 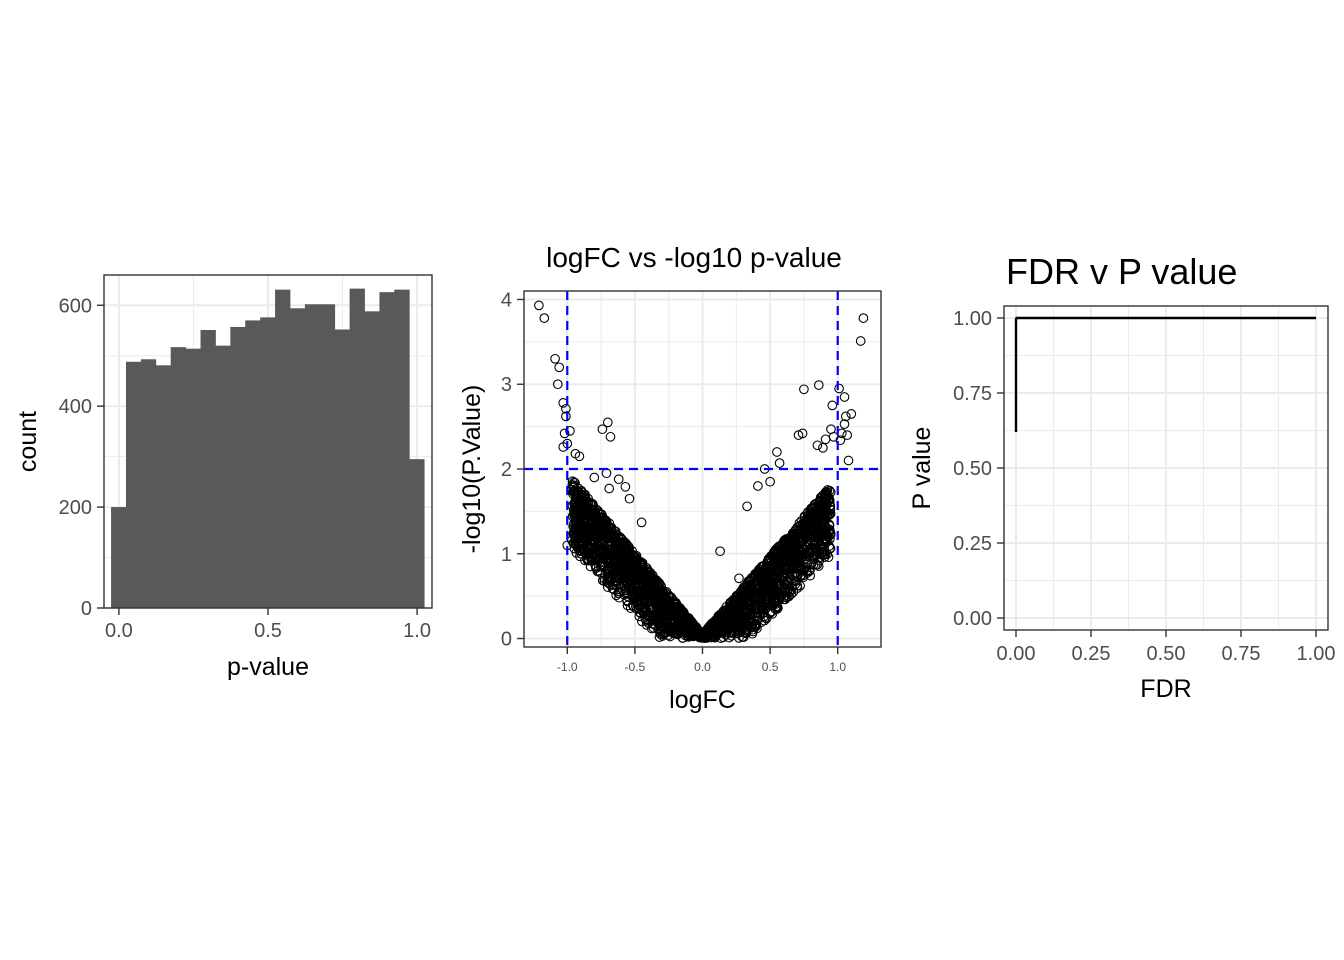 What do you see at coordinates (972, 544) in the screenshot?
I see `fdr-y-tick-label: 0.25` at bounding box center [972, 544].